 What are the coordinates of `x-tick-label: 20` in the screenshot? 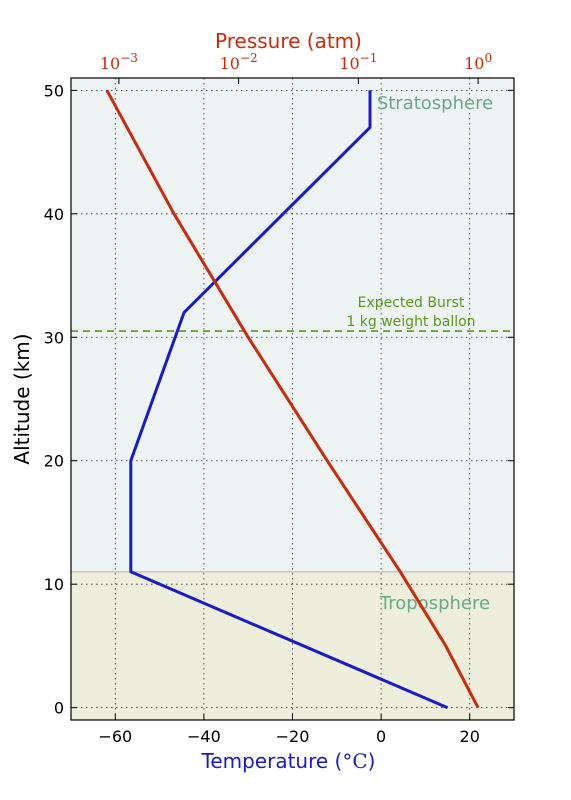 It's located at (470, 736).